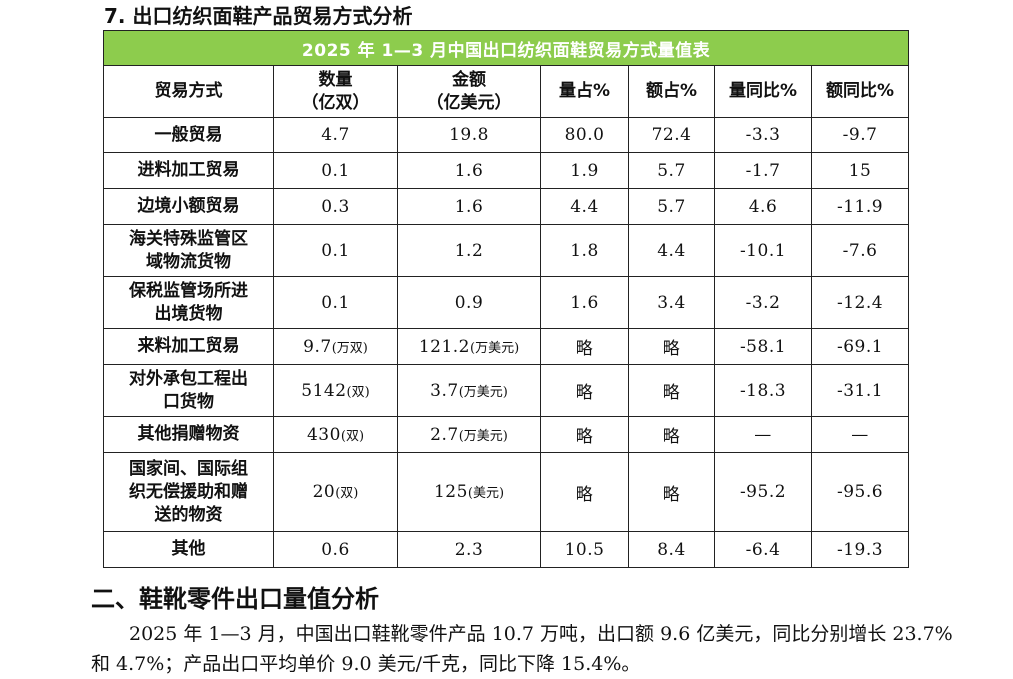 The height and width of the screenshot is (679, 1013). Describe the element at coordinates (860, 91) in the screenshot. I see `header-amt-yoy: 额同比%` at that location.